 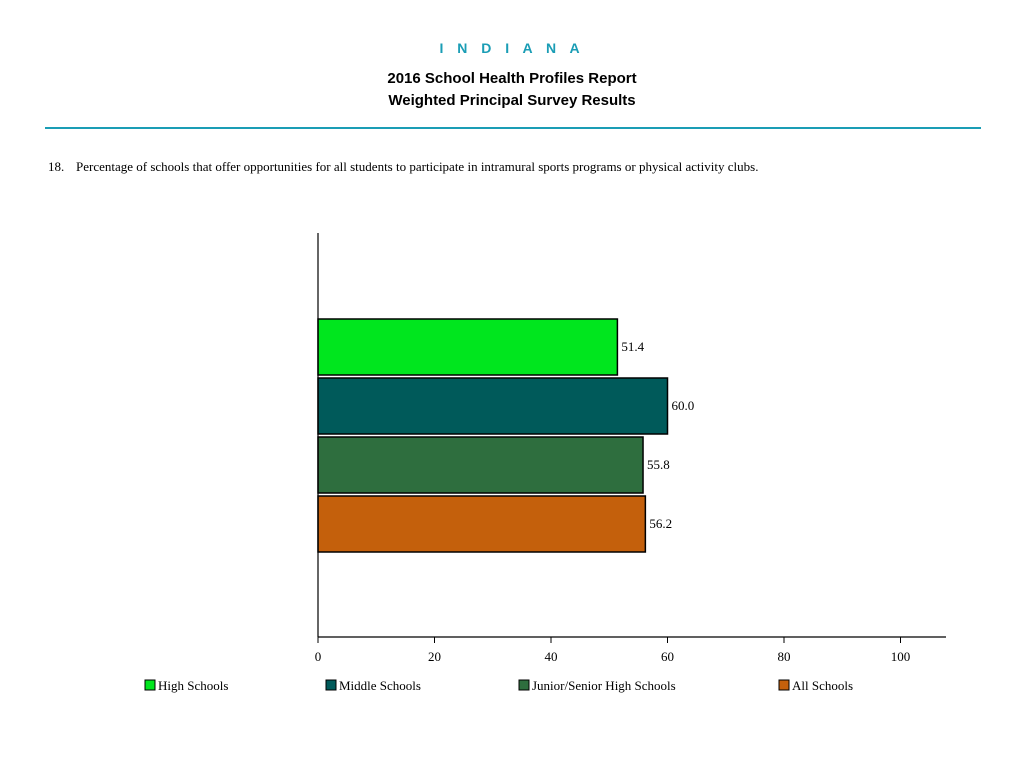 What do you see at coordinates (660, 523) in the screenshot?
I see `bar-value-label-3: 56.2` at bounding box center [660, 523].